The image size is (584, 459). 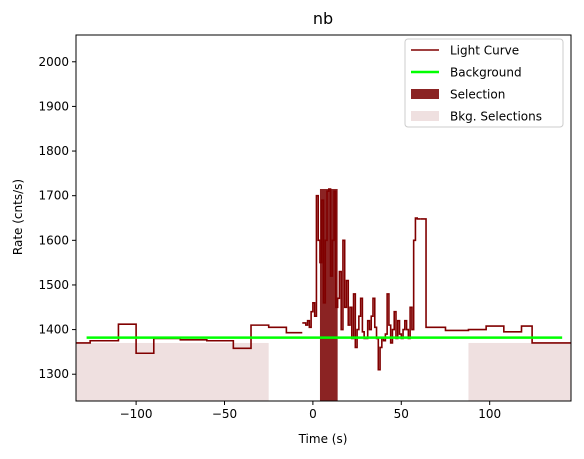 I want to click on y-tick-label: 1600, so click(x=53, y=240).